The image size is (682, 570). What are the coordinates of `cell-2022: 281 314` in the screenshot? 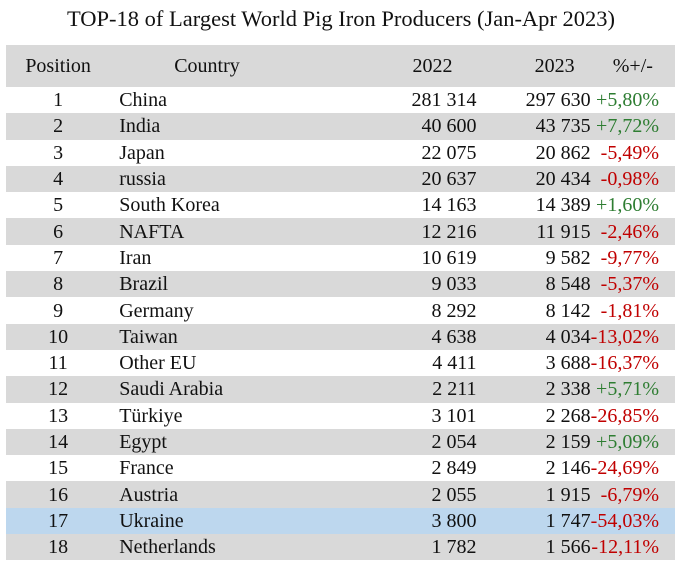 It's located at (444, 100).